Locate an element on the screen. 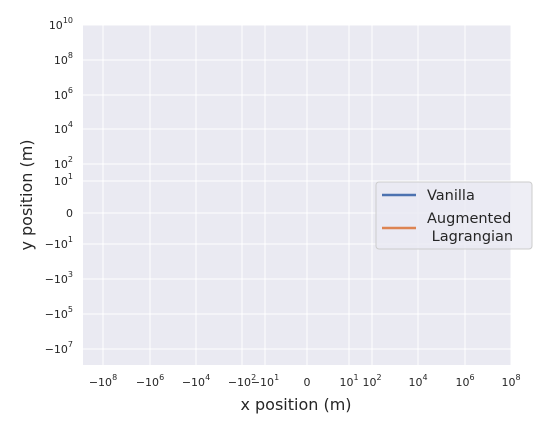 Image resolution: width=540 pixels, height=432 pixels. x-tick-label: 10¹ is located at coordinates (348, 381).